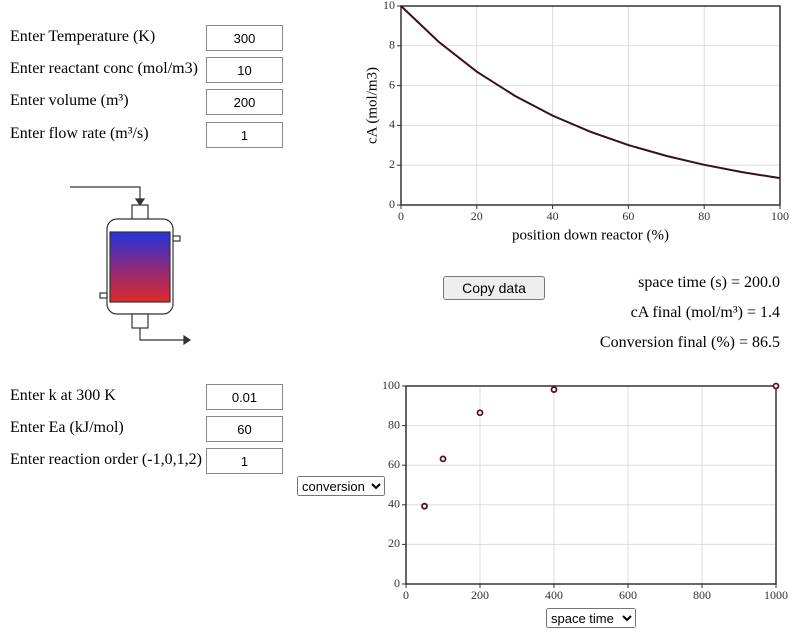  Describe the element at coordinates (394, 504) in the screenshot. I see `y-tick-label: 40` at that location.